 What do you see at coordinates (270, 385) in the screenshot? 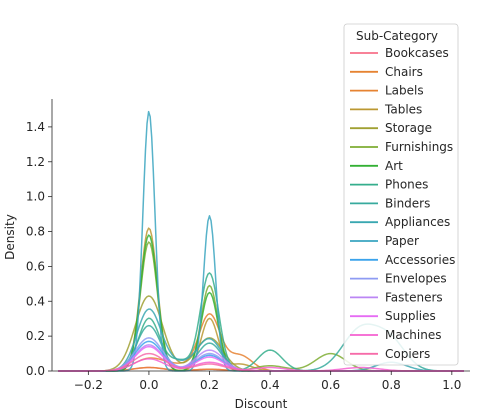
I see `x-tick-label: 0.4` at bounding box center [270, 385].